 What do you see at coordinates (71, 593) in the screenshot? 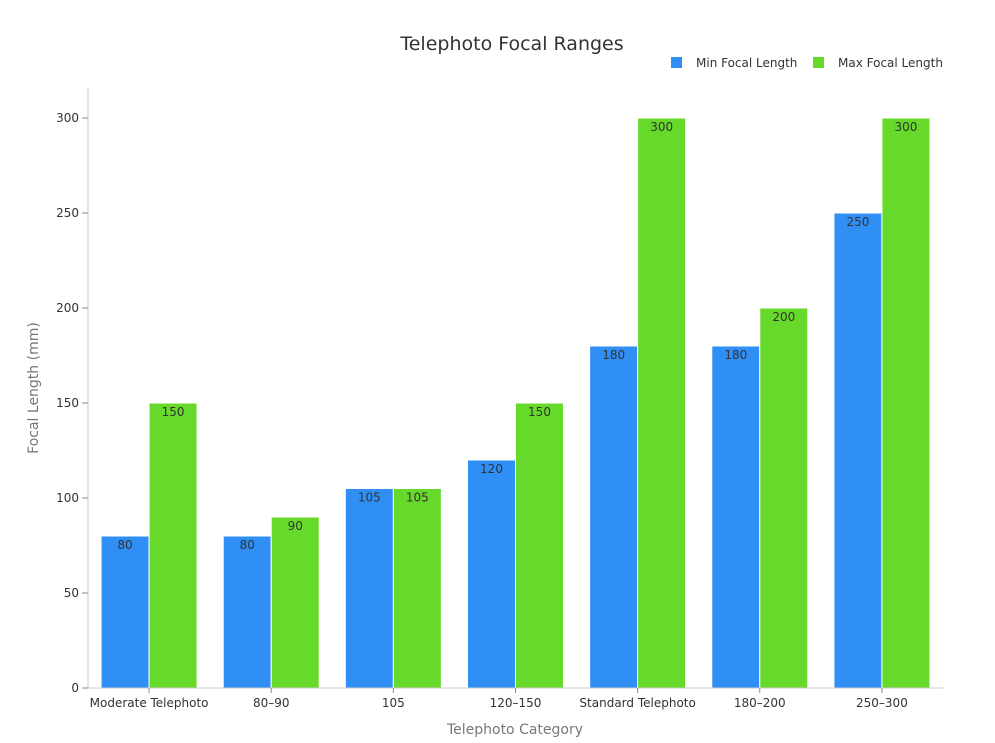
I see `y-tick-label: 50` at bounding box center [71, 593].